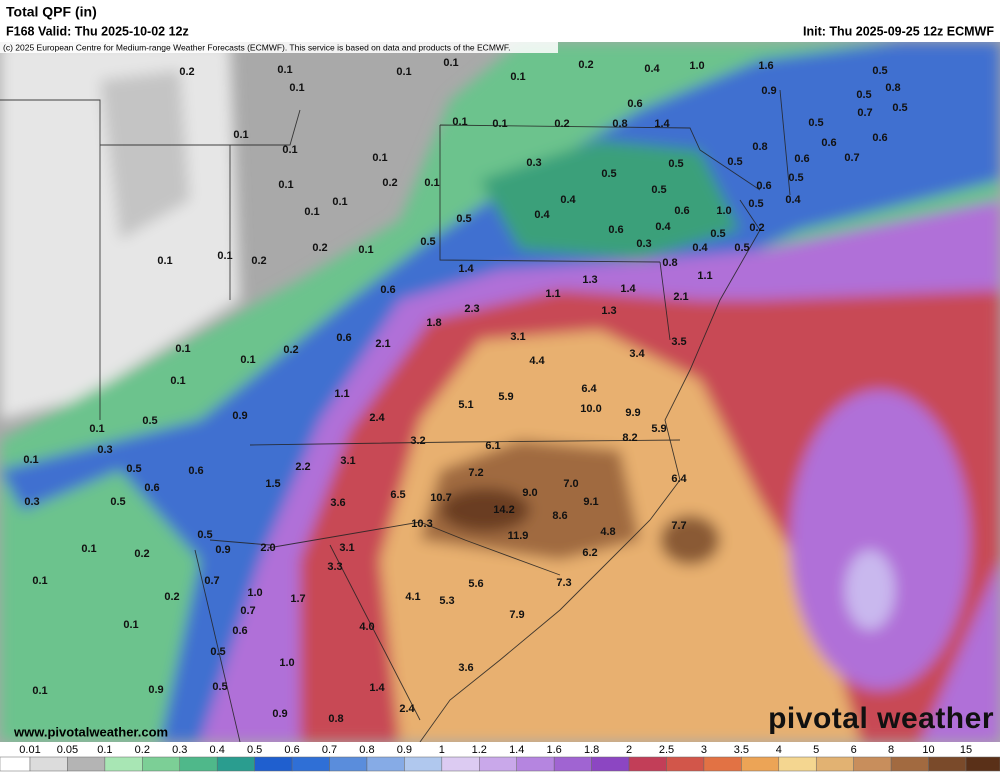  I want to click on colorbar-label: 1.6, so click(554, 750).